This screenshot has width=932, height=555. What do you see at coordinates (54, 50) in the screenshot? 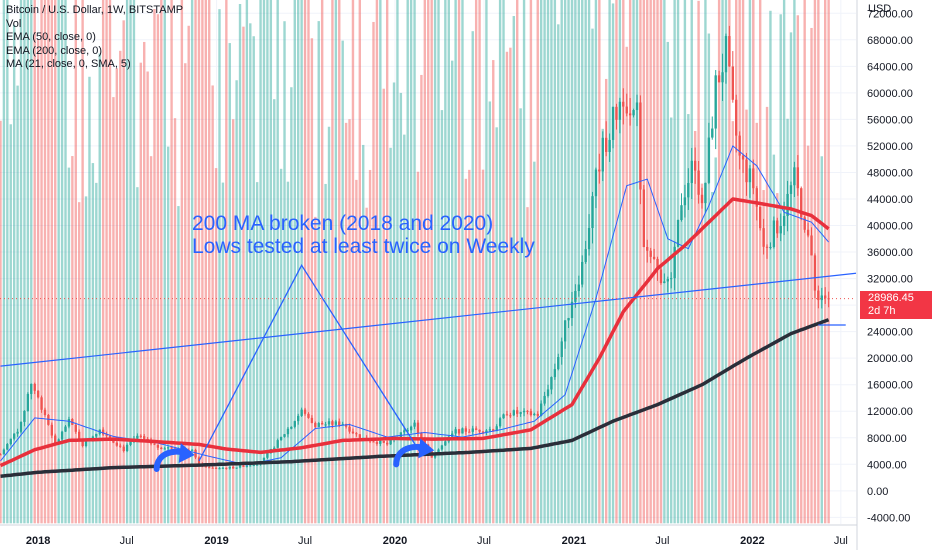
I see `legend-ema200: EMA (200, close, 0)` at bounding box center [54, 50].